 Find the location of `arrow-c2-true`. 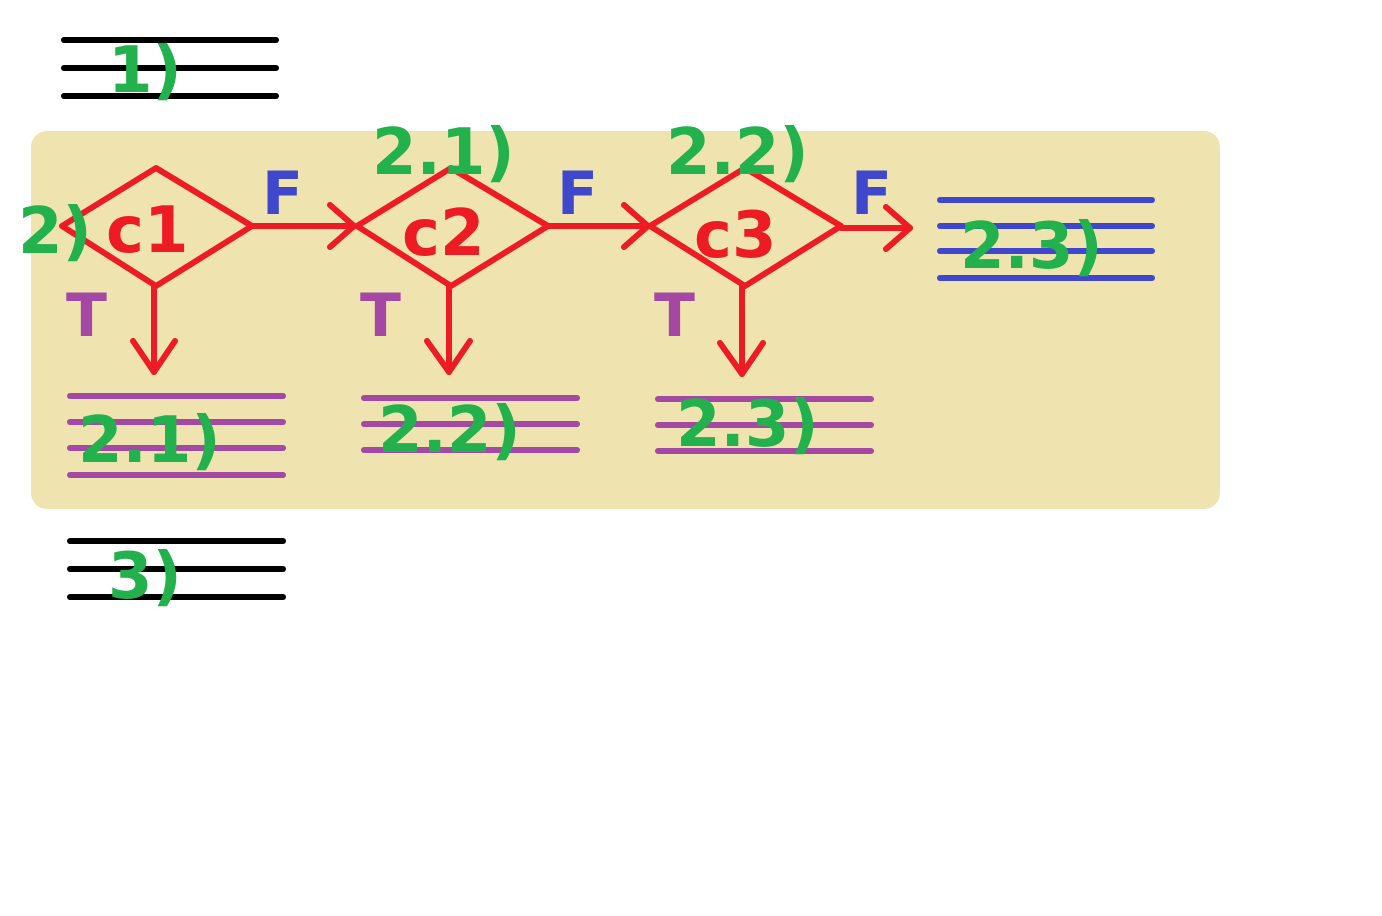

arrow-c2-true is located at coordinates (448, 329).